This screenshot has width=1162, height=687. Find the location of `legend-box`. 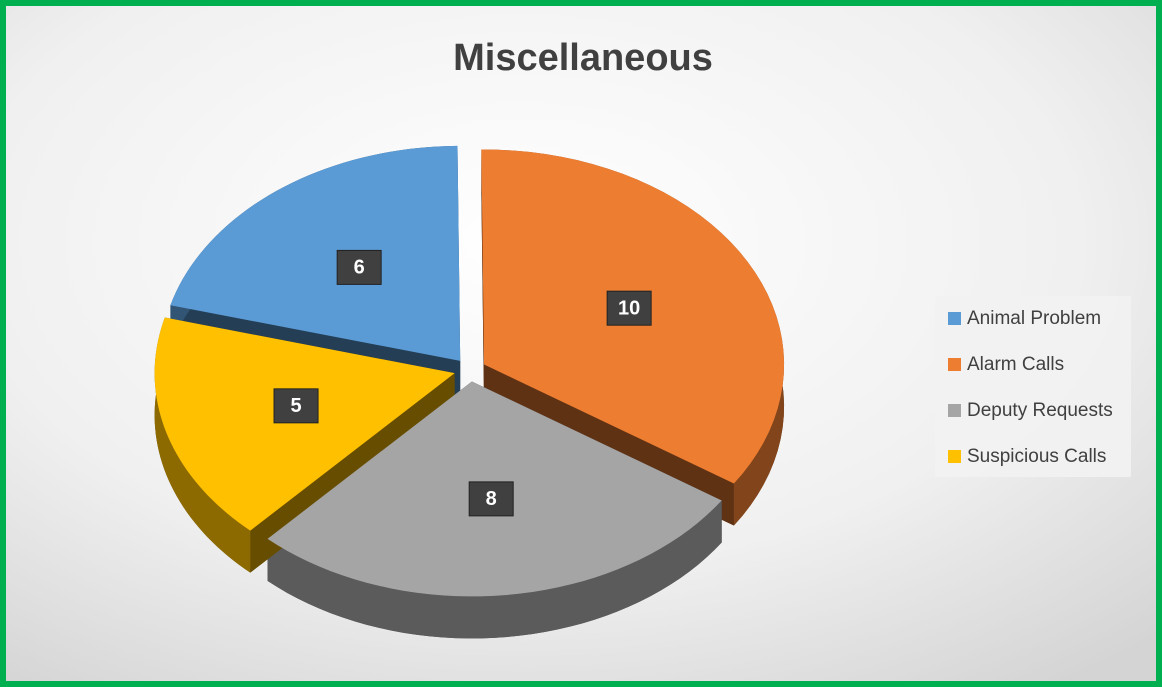

legend-box is located at coordinates (1033, 386).